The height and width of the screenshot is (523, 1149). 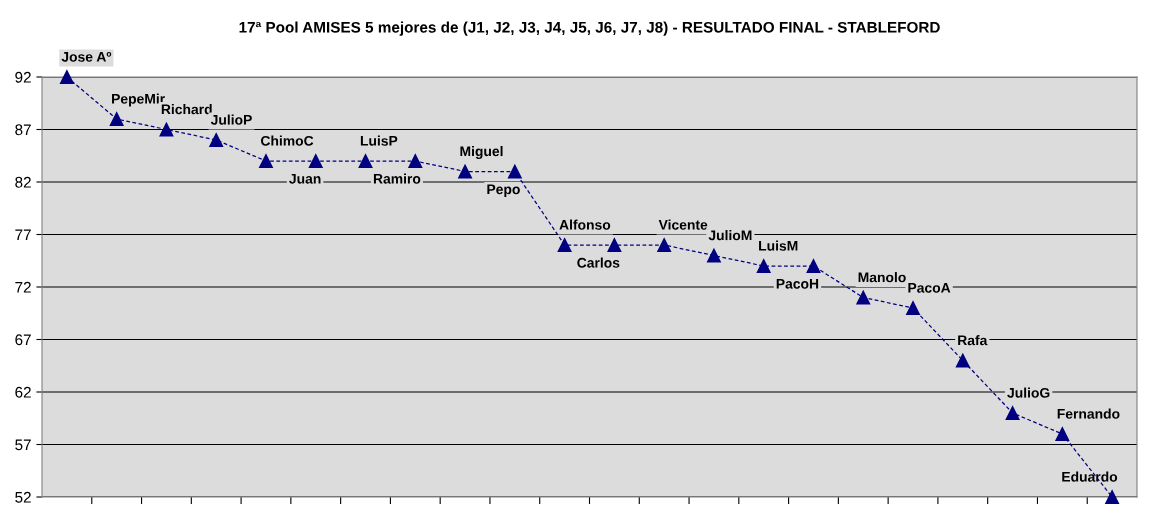 I want to click on y-tick-label: 72, so click(x=23, y=287).